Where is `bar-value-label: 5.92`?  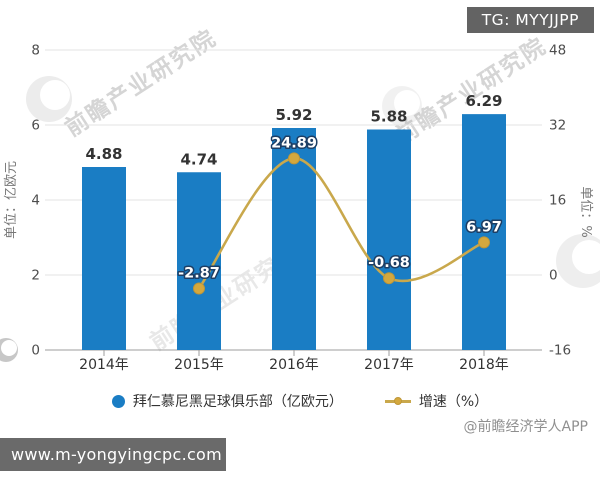
bar-value-label: 5.92 is located at coordinates (293, 115).